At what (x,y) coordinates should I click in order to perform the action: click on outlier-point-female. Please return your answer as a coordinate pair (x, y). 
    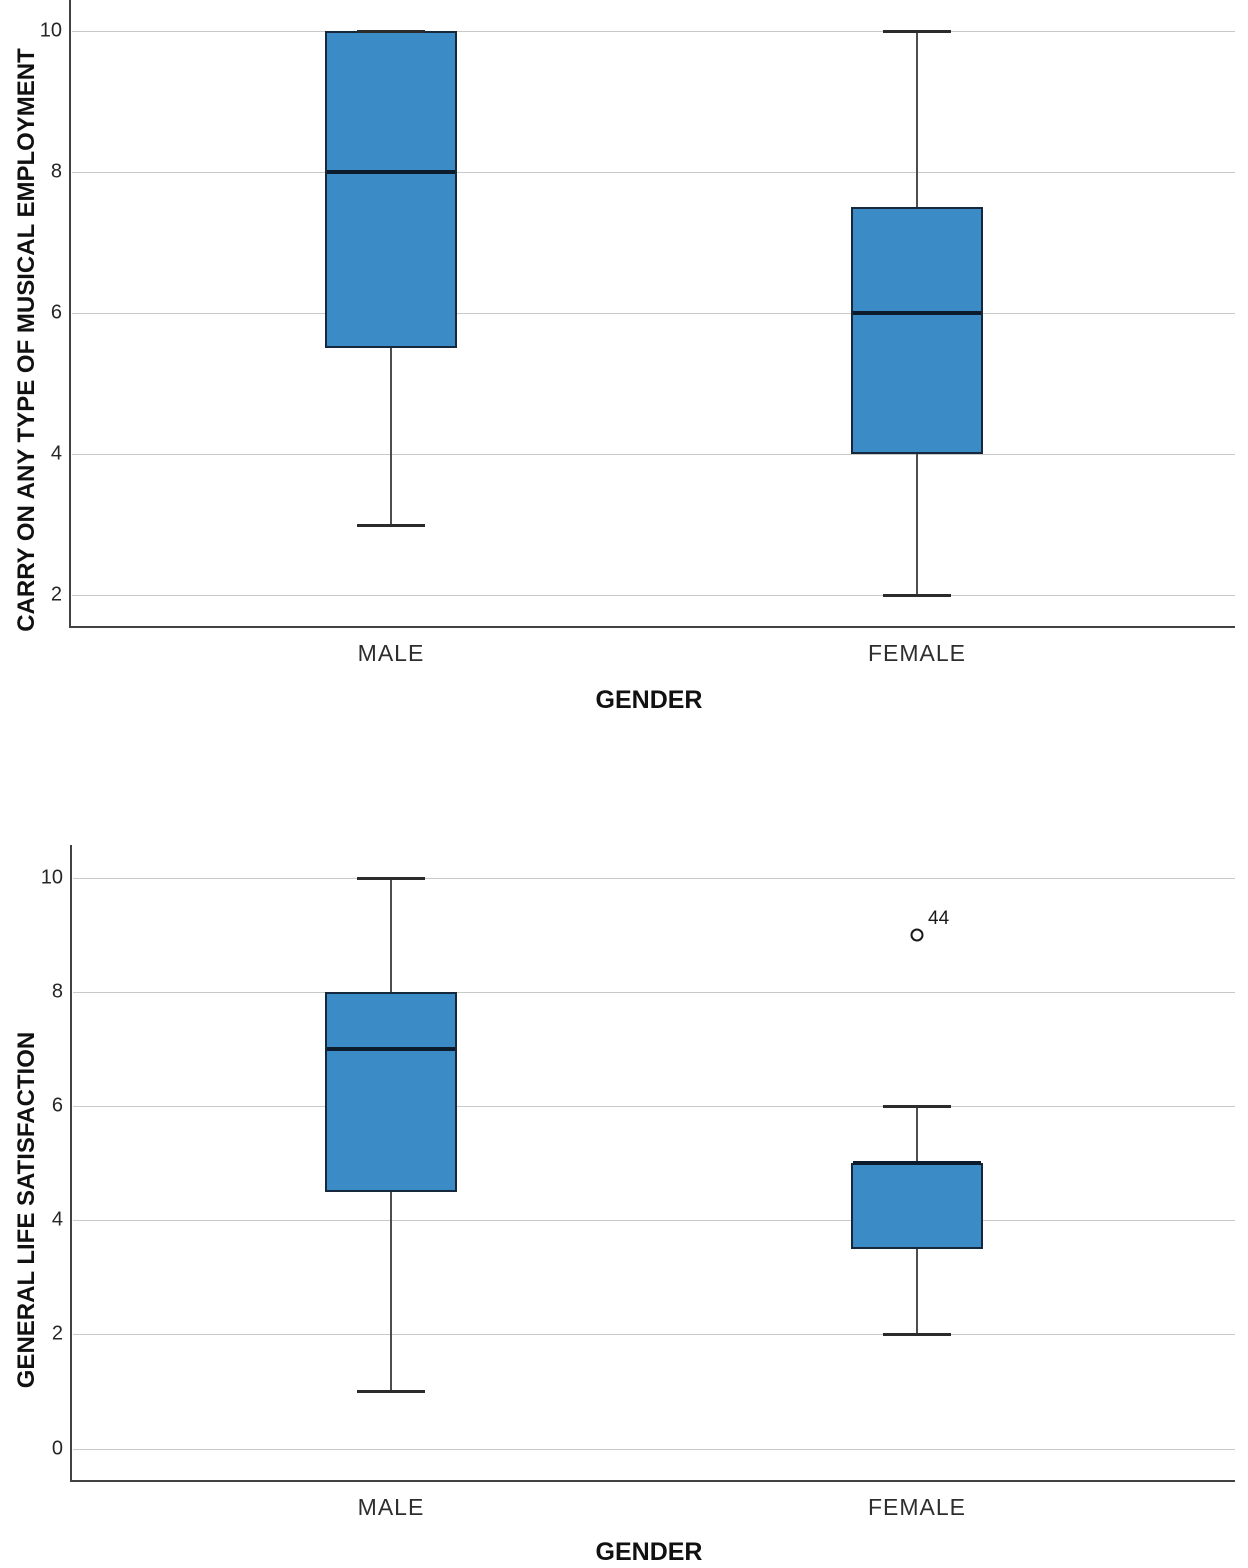
    Looking at the image, I should click on (917, 935).